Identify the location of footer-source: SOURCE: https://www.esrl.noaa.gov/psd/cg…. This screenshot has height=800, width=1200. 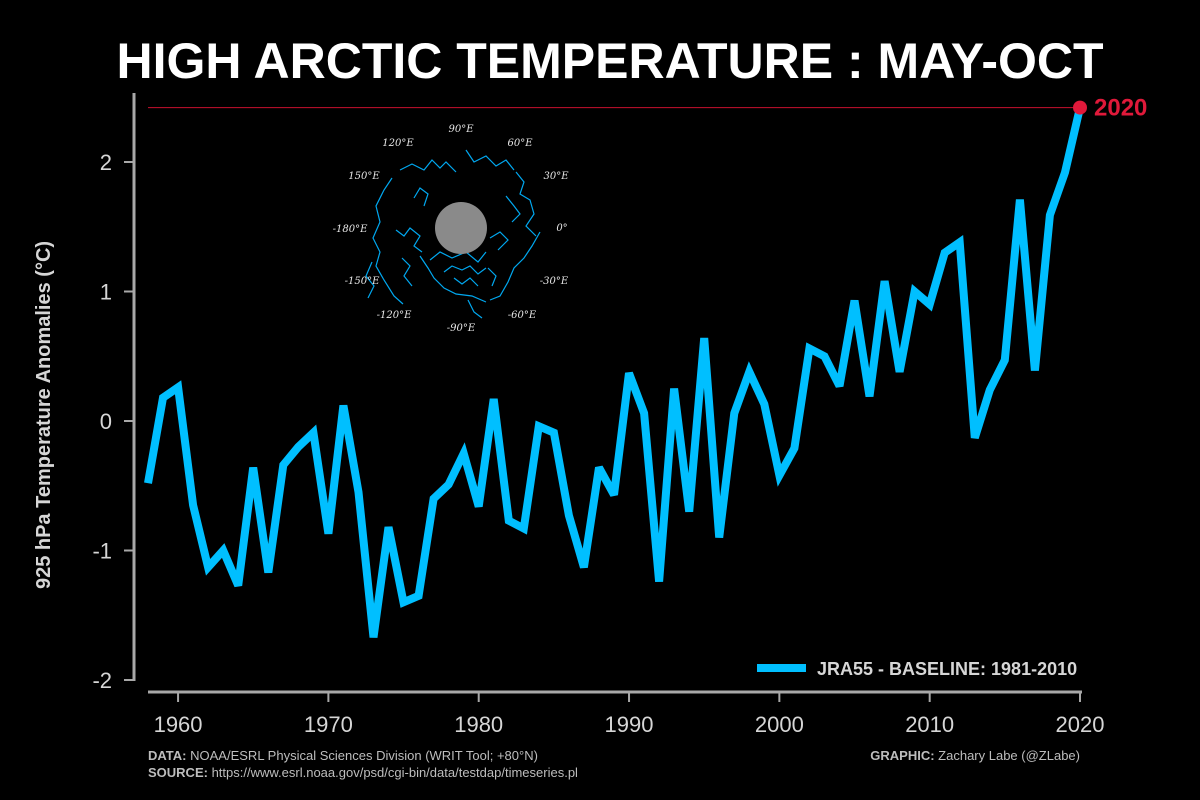
(363, 772).